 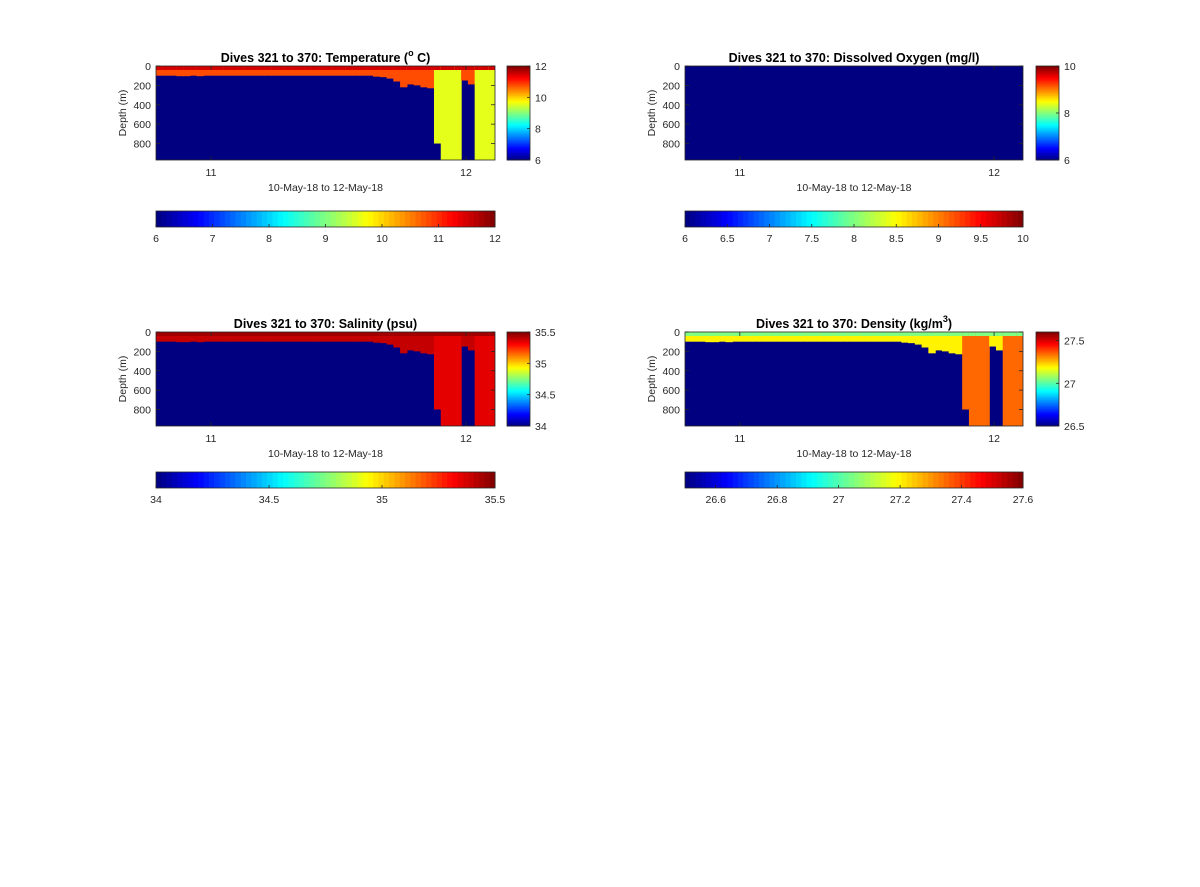 What do you see at coordinates (269, 239) in the screenshot?
I see `colorbar-tick-label: 8` at bounding box center [269, 239].